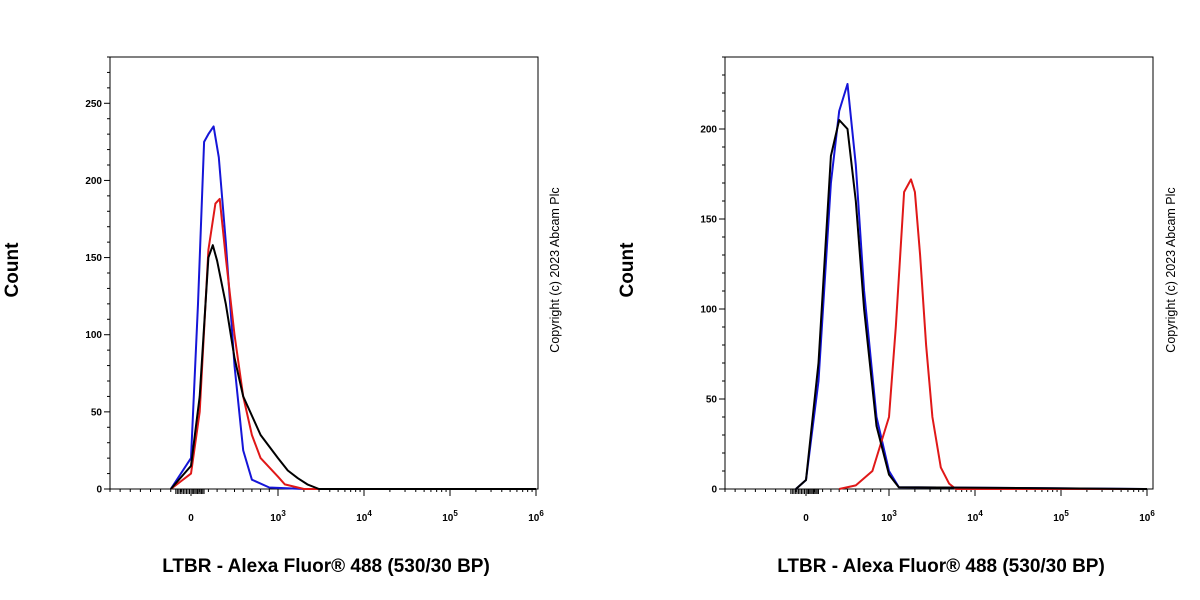 This screenshot has width=1200, height=600. What do you see at coordinates (93, 104) in the screenshot?
I see `y-tick-label: 250` at bounding box center [93, 104].